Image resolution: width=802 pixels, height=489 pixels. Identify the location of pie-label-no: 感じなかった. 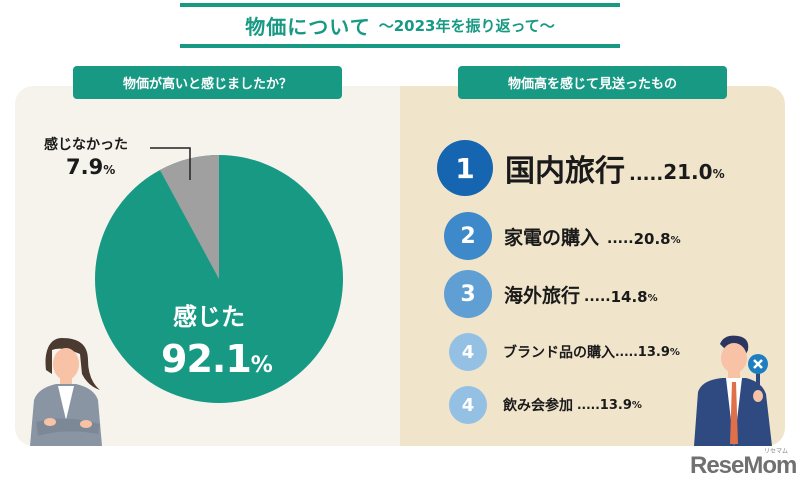
(86, 145).